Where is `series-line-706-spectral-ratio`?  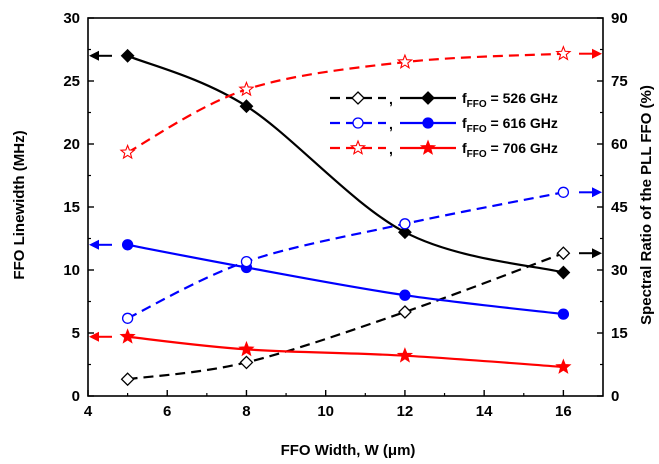 series-line-706-spectral-ratio is located at coordinates (345, 103).